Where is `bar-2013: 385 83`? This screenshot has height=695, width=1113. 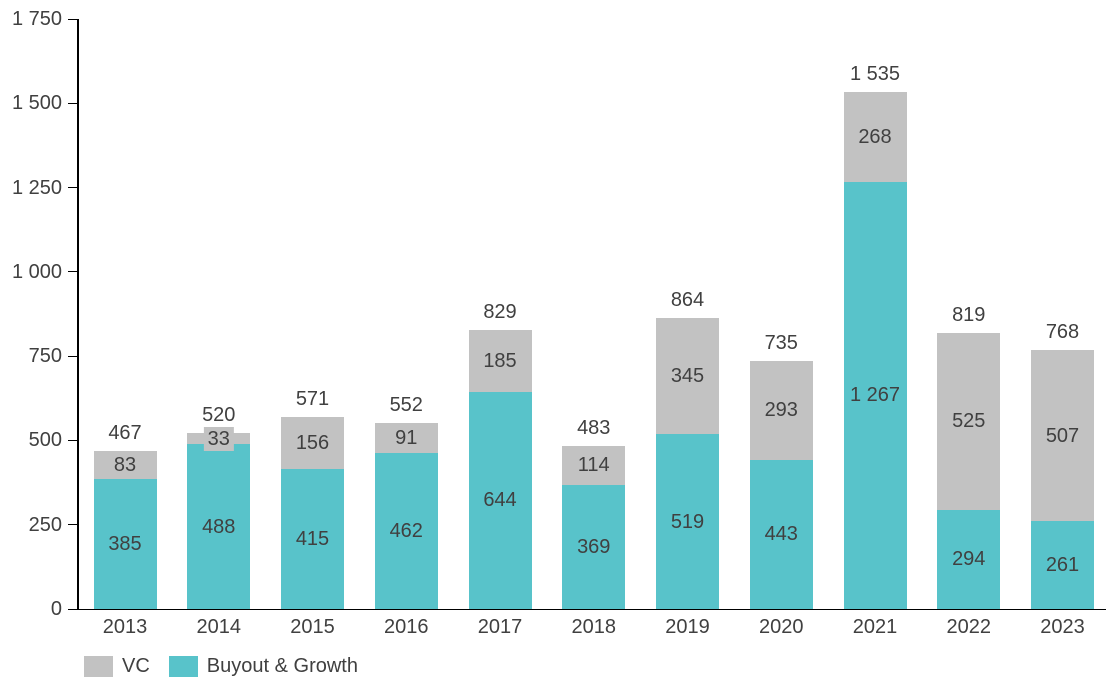
bar-2013: 385 83 is located at coordinates (125, 530).